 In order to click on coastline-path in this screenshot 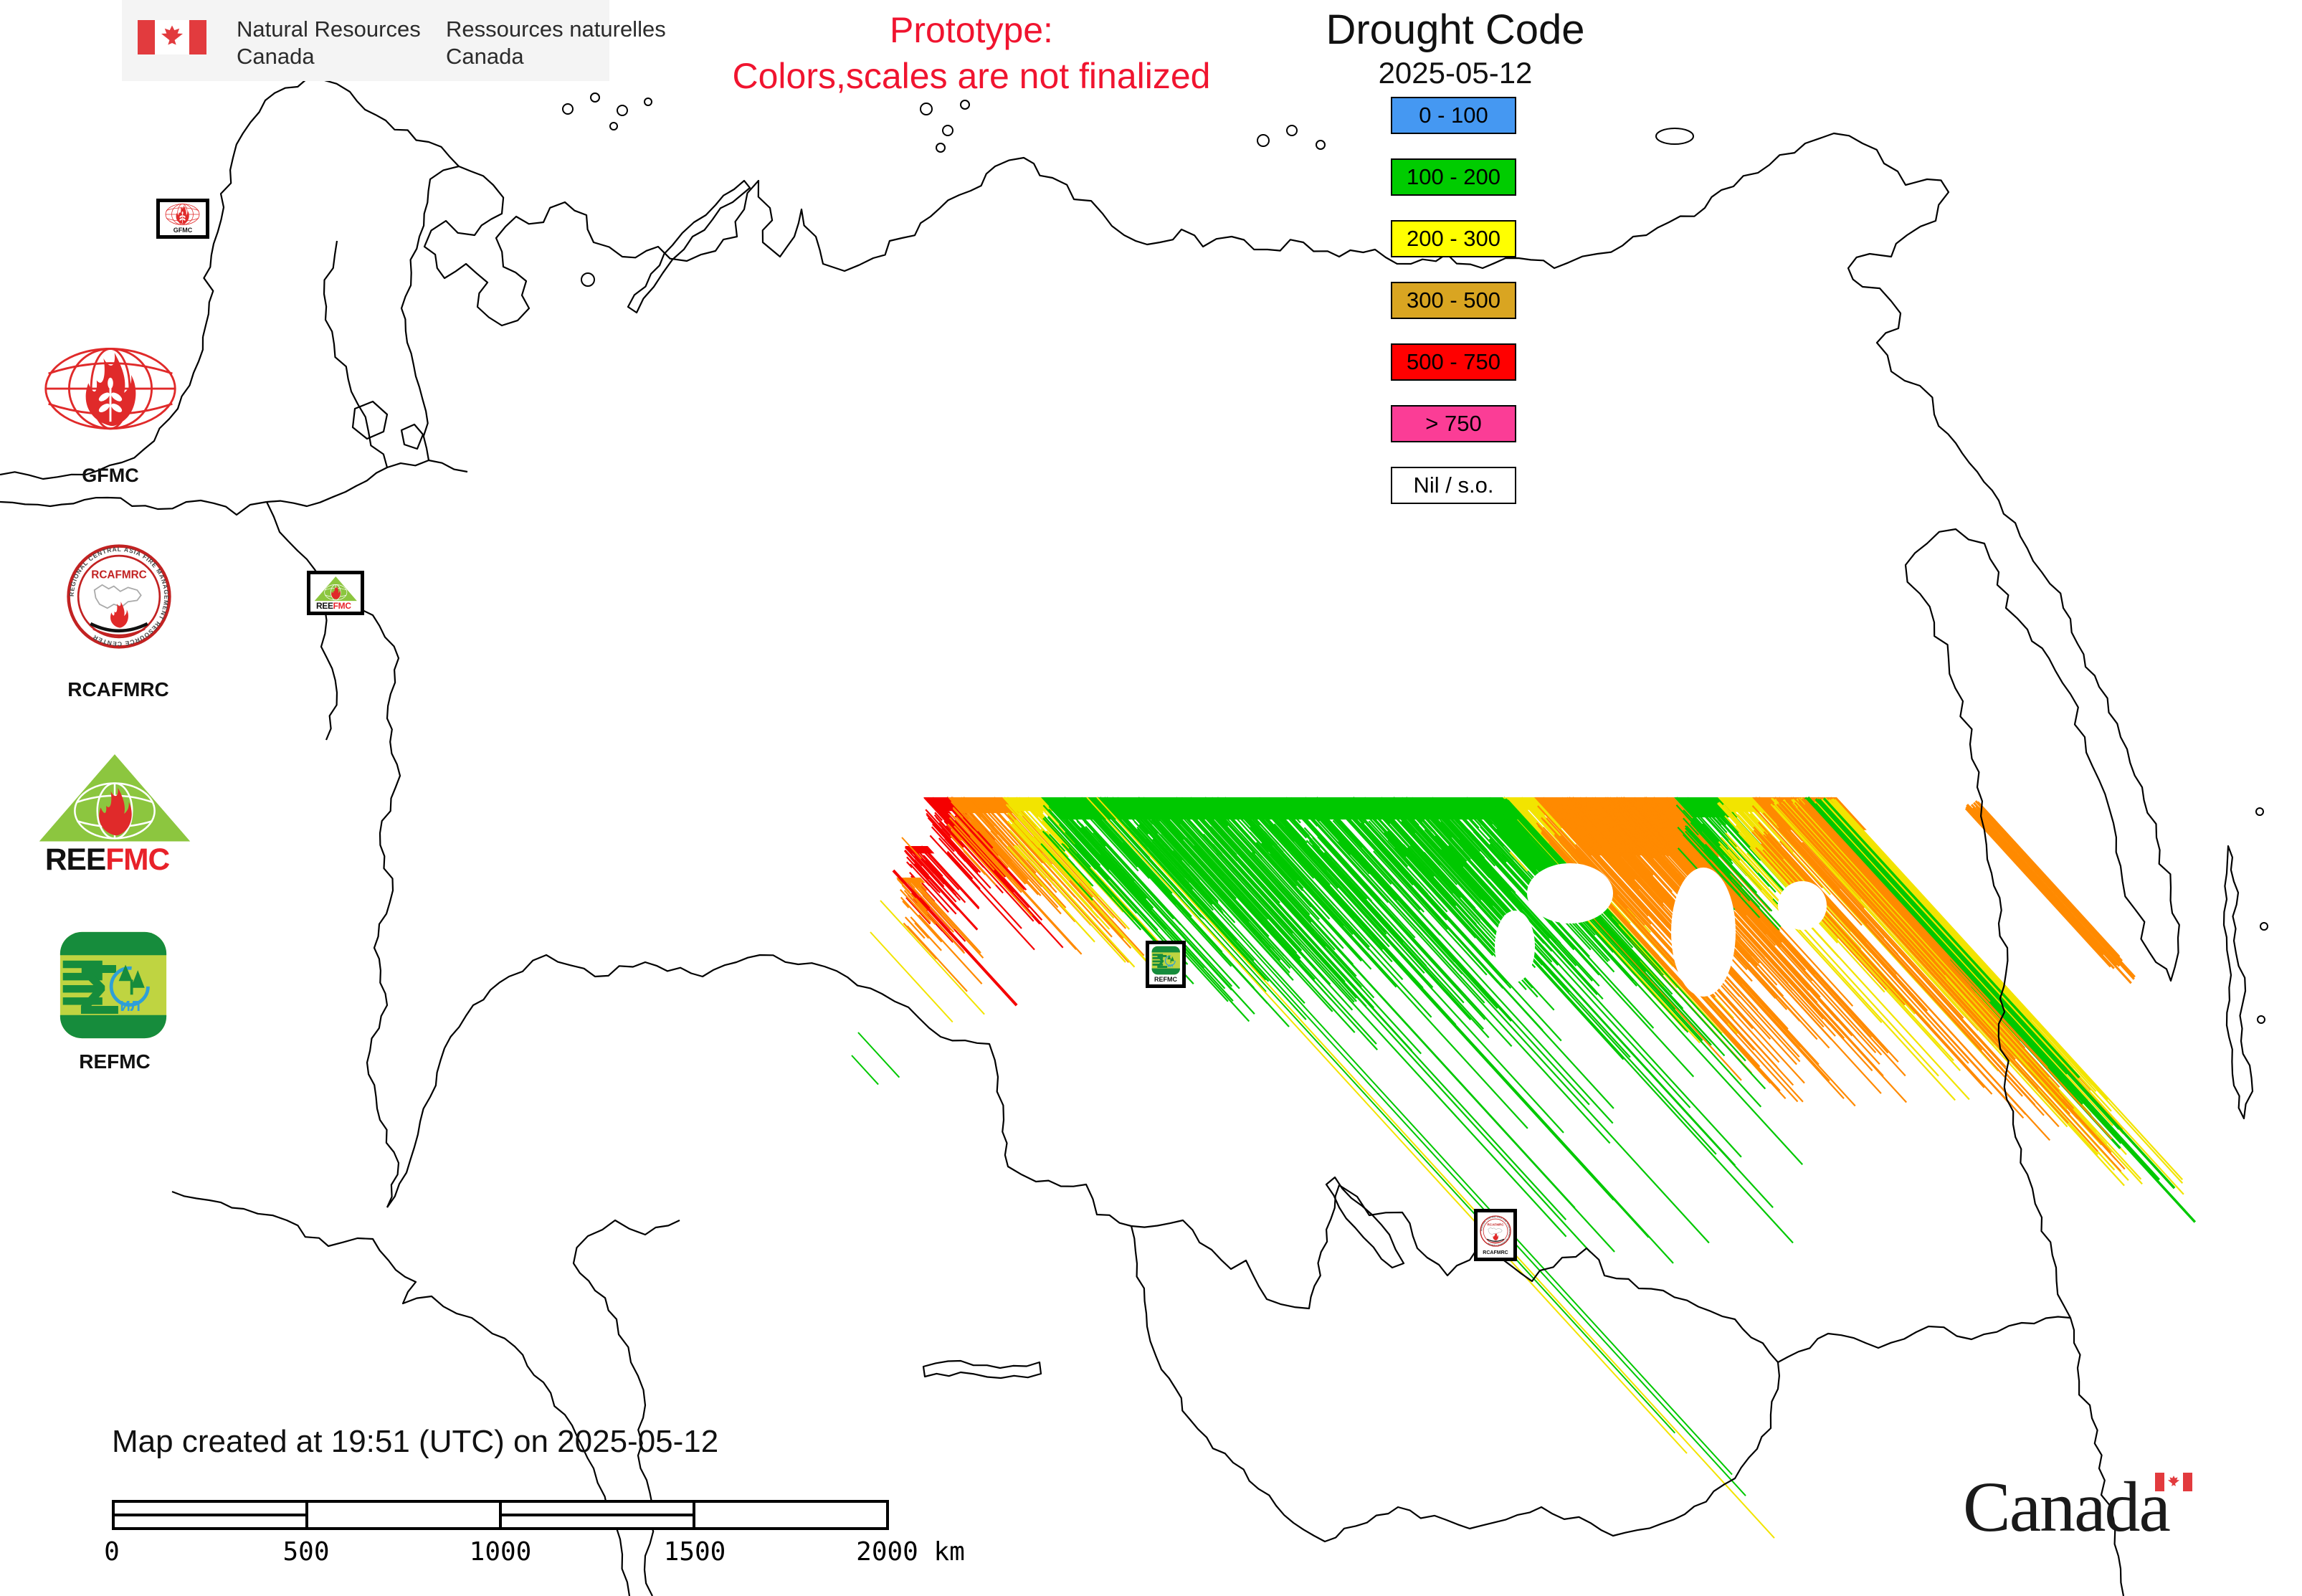, I will do `click(1365, 1222)`.